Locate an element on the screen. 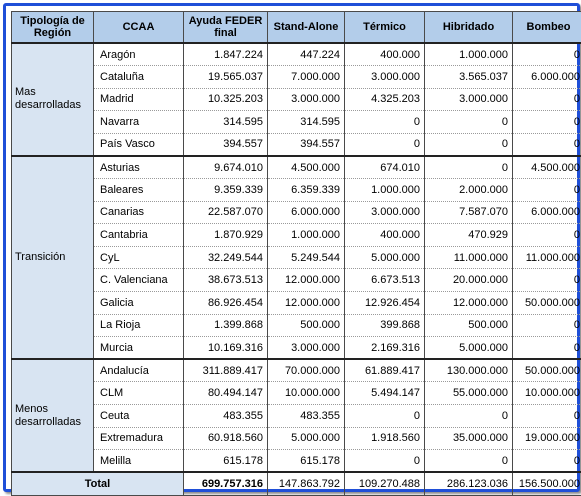 Image resolution: width=581 pixels, height=496 pixels. standalone-cell: 483.355 is located at coordinates (306, 416).